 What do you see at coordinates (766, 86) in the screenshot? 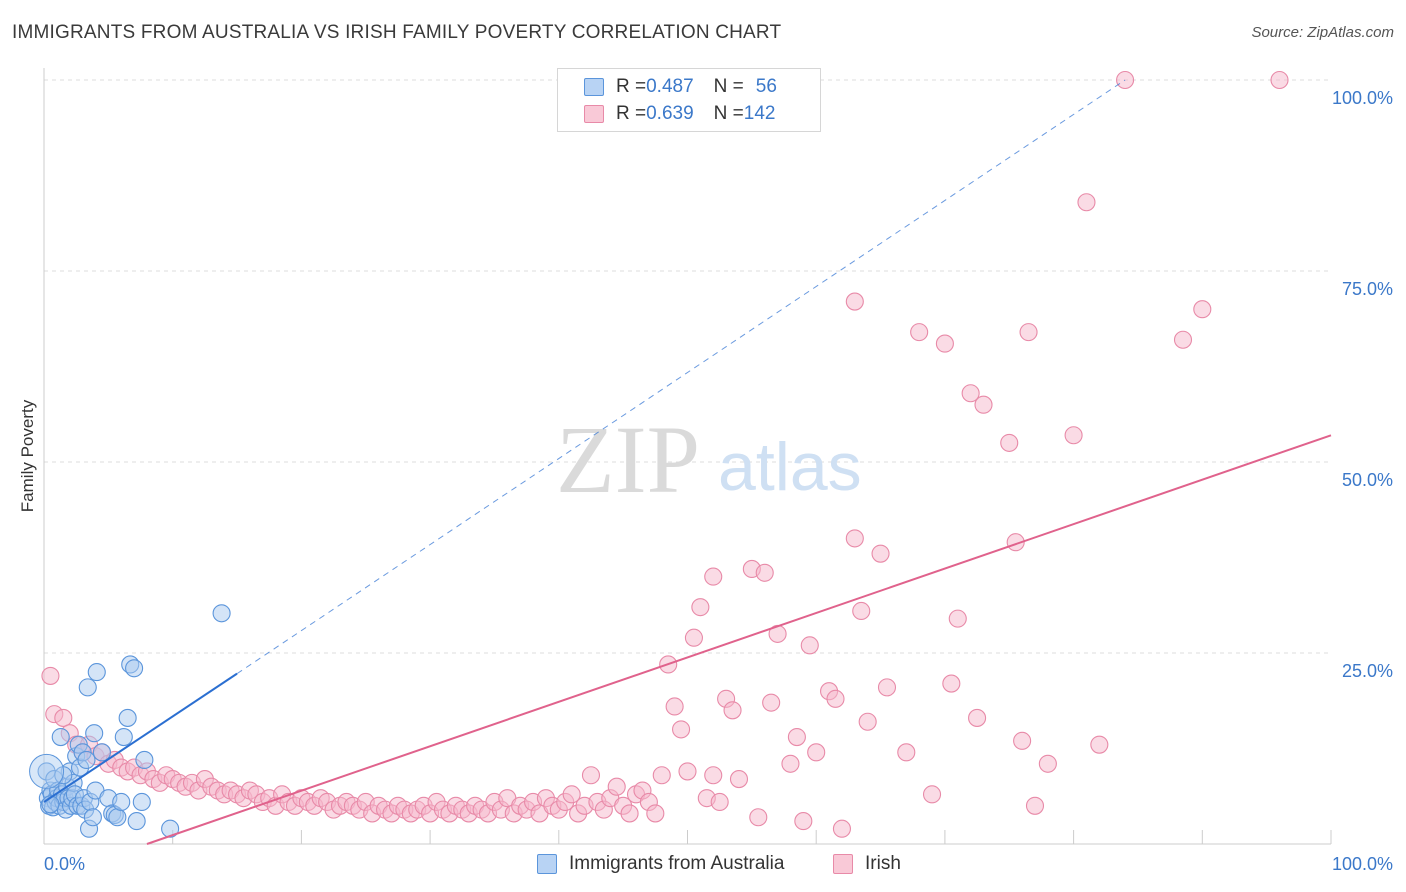
I see `legend-n-value: 56` at bounding box center [766, 86].